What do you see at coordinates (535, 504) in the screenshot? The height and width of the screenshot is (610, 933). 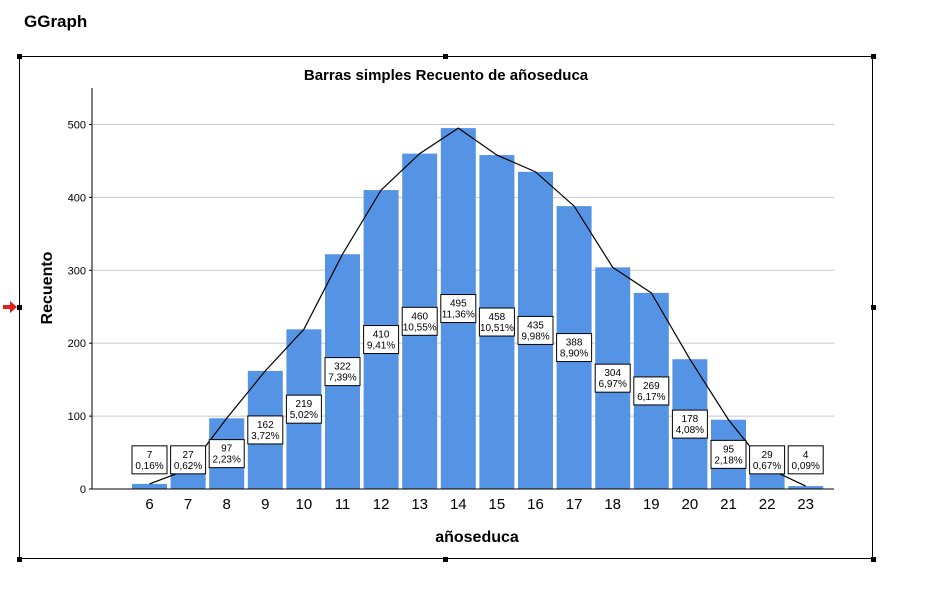 I see `x-tick-label: 16` at bounding box center [535, 504].